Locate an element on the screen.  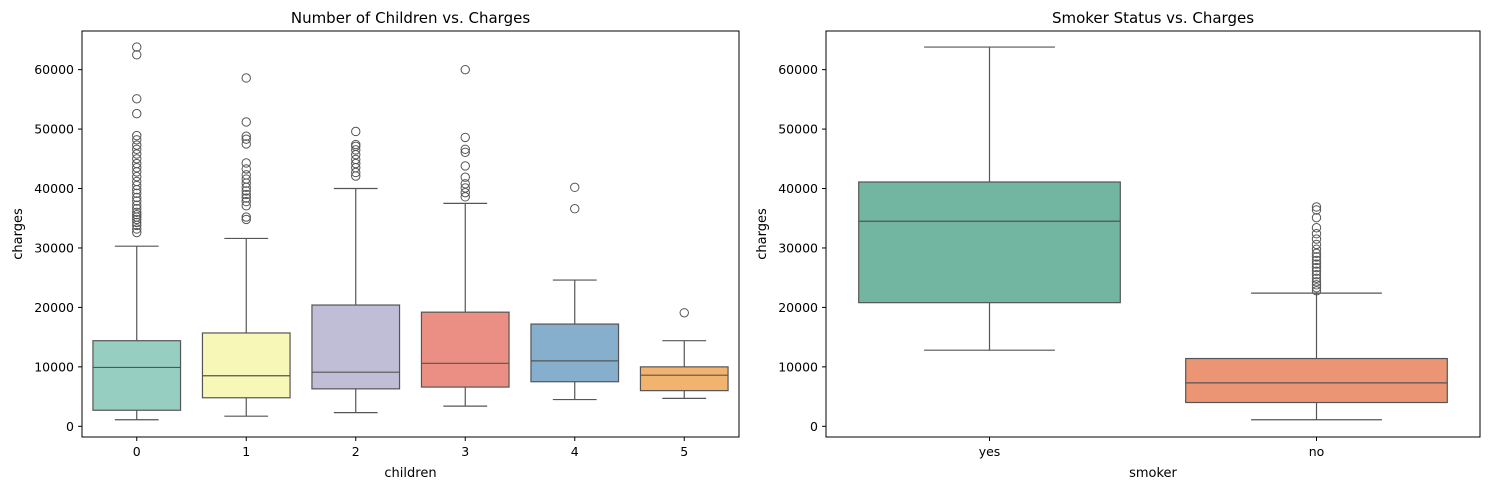
x-tick-label: 4 is located at coordinates (575, 451).